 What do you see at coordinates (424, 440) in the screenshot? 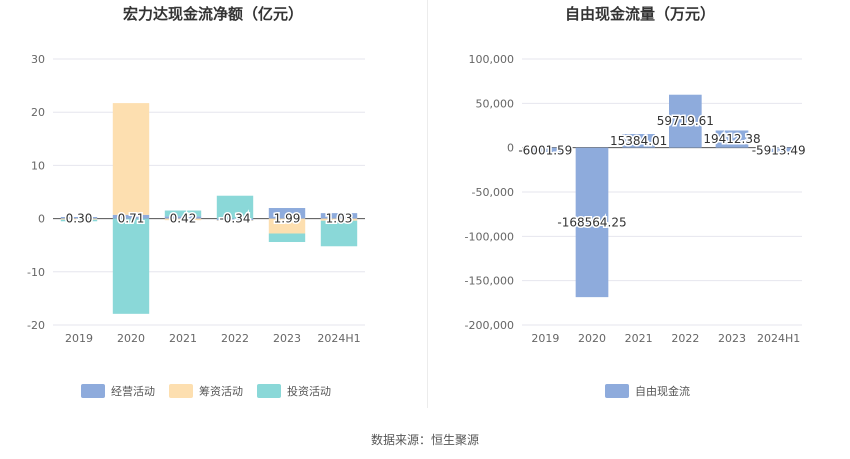
I see `data-source-note: 数据来源：恒生聚源` at bounding box center [424, 440].